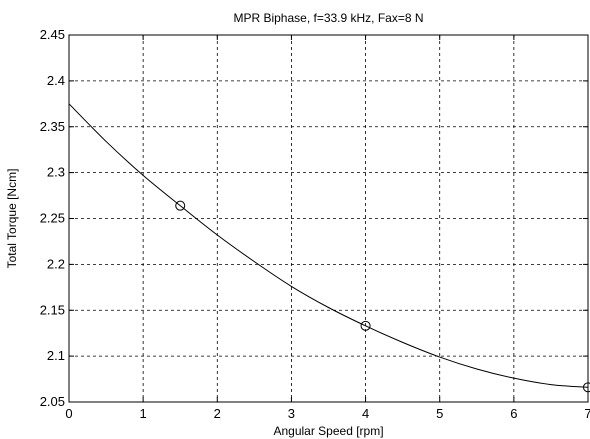 The image size is (590, 439). I want to click on chart-title: MPR Biphase, f=33.9 kHz, Fax=8 N, so click(328, 18).